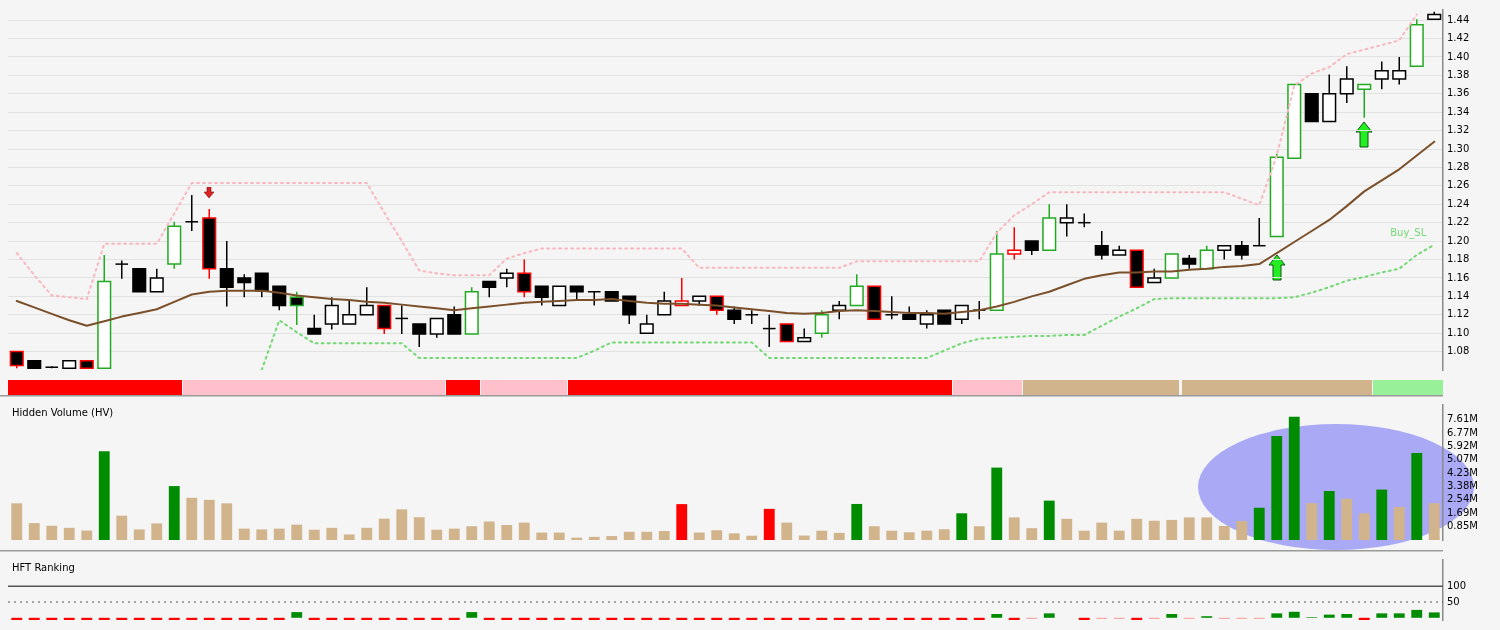 This screenshot has height=630, width=1500. I want to click on y-tick-label: 100, so click(1457, 585).